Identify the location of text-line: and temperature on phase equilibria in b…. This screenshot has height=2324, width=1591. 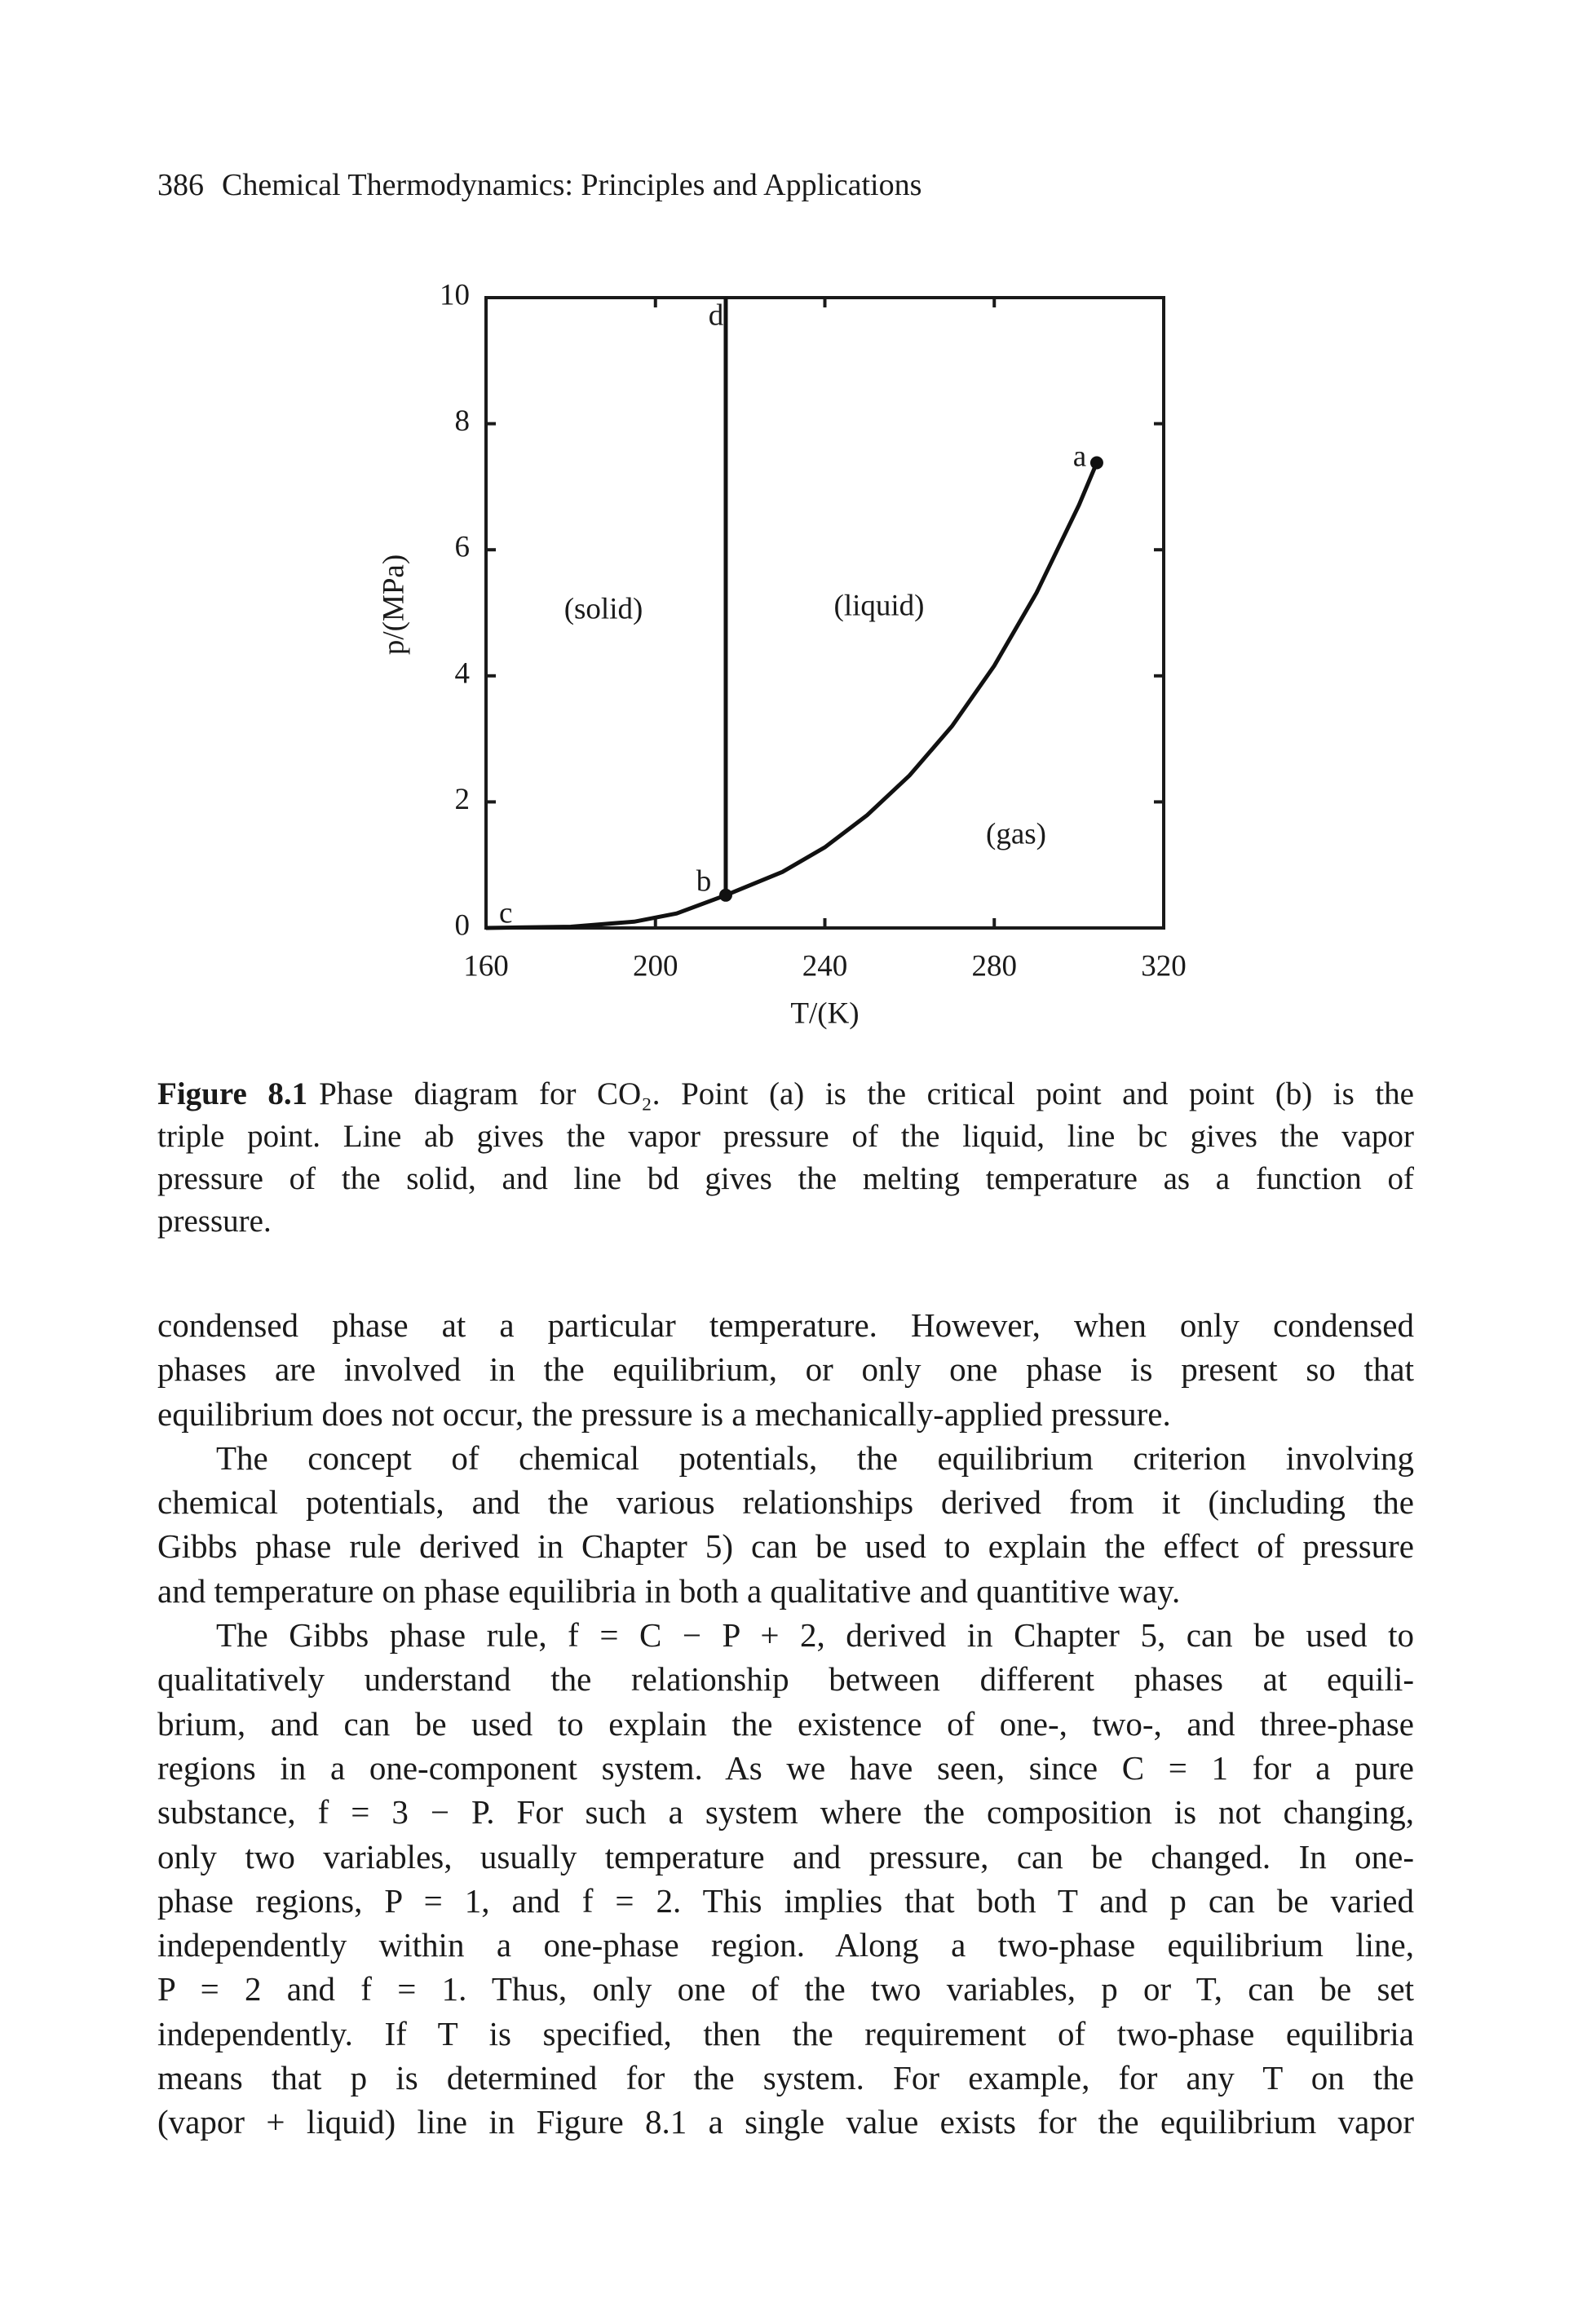
(669, 1591).